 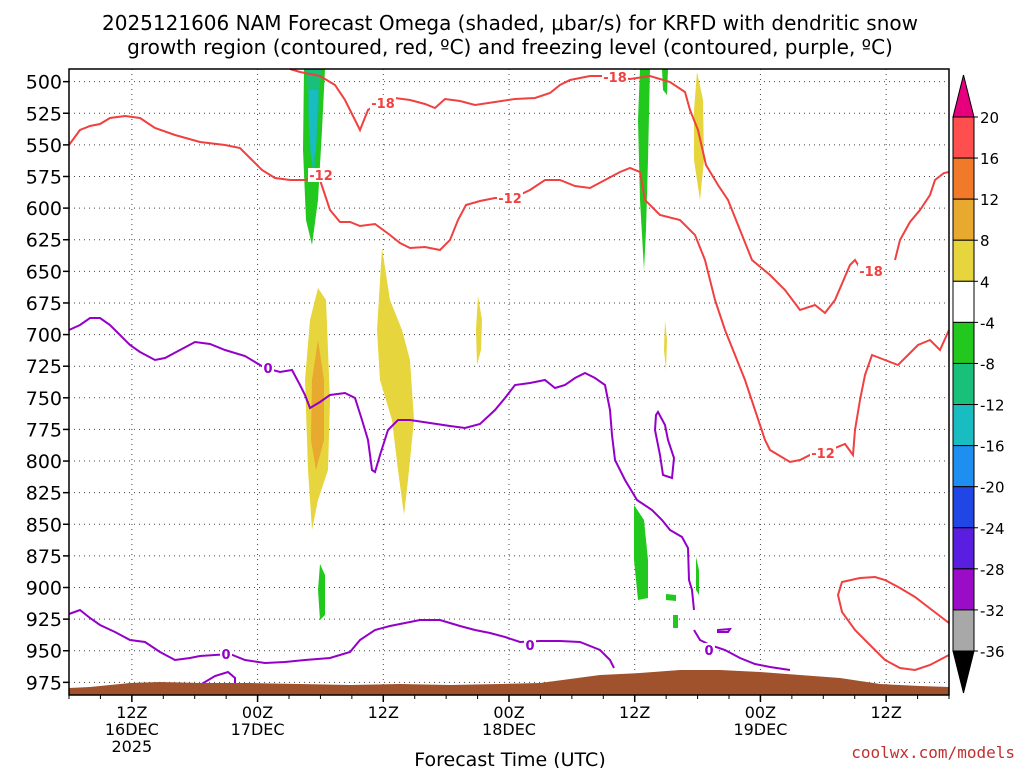 What do you see at coordinates (44, 177) in the screenshot?
I see `y-tick-label: 575` at bounding box center [44, 177].